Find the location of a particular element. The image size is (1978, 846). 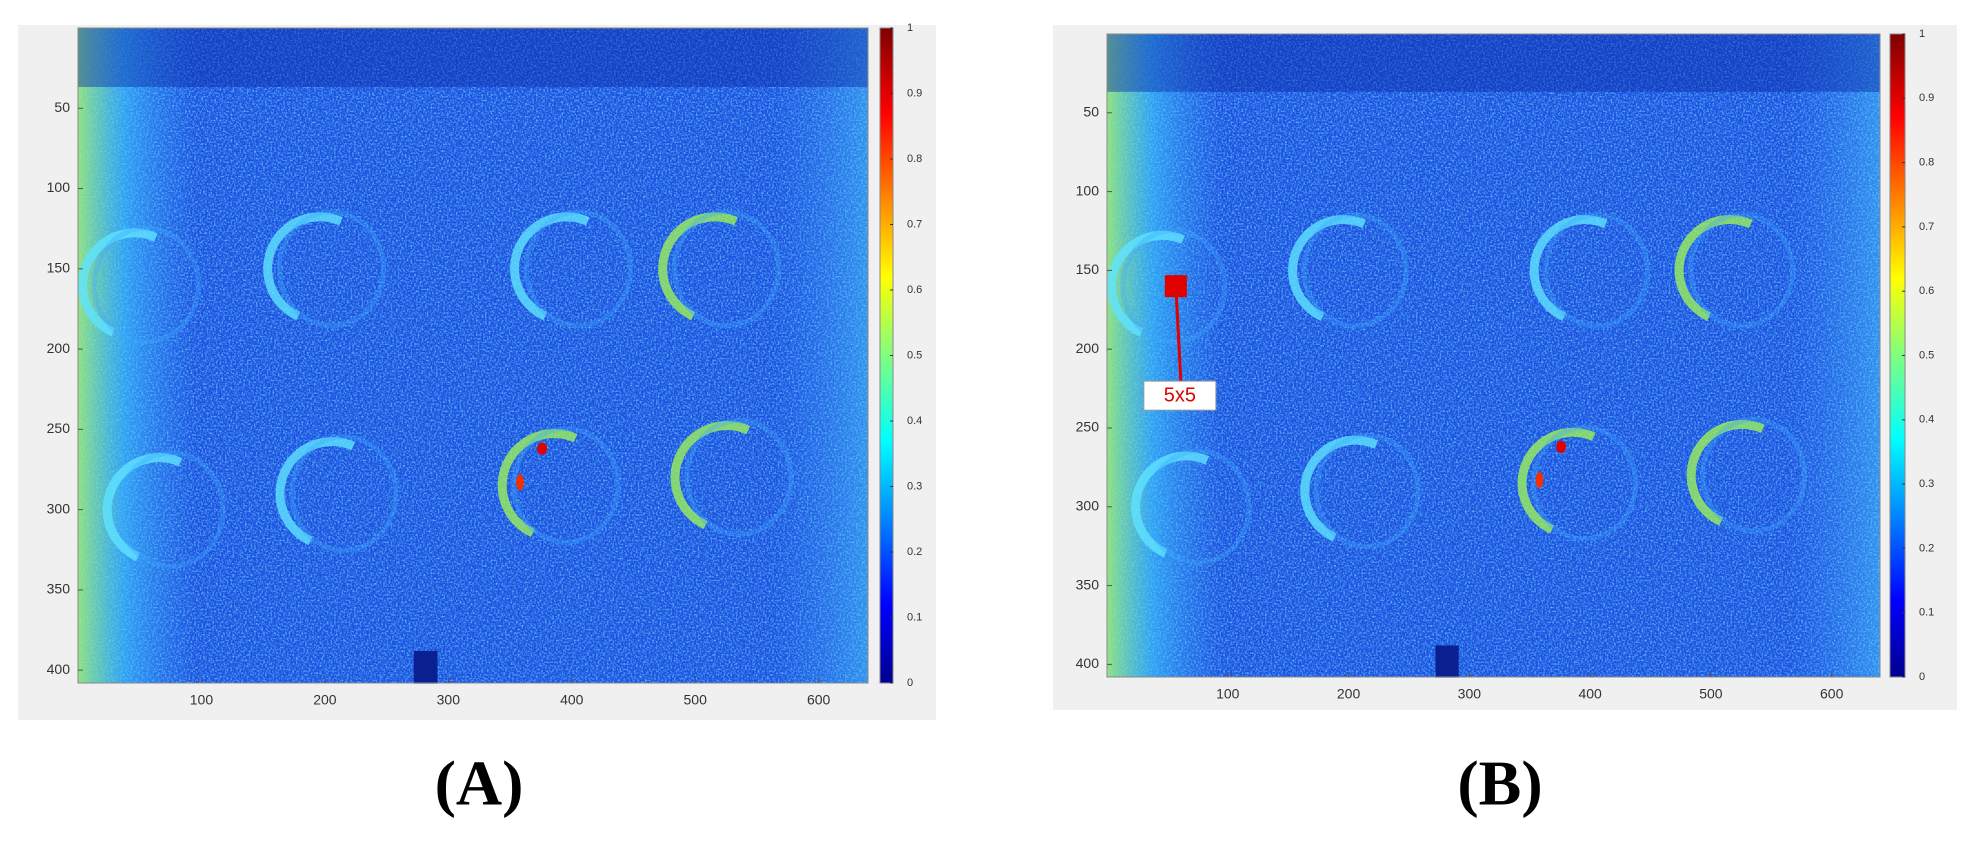

annotation-text: 5x5 is located at coordinates (1180, 395).